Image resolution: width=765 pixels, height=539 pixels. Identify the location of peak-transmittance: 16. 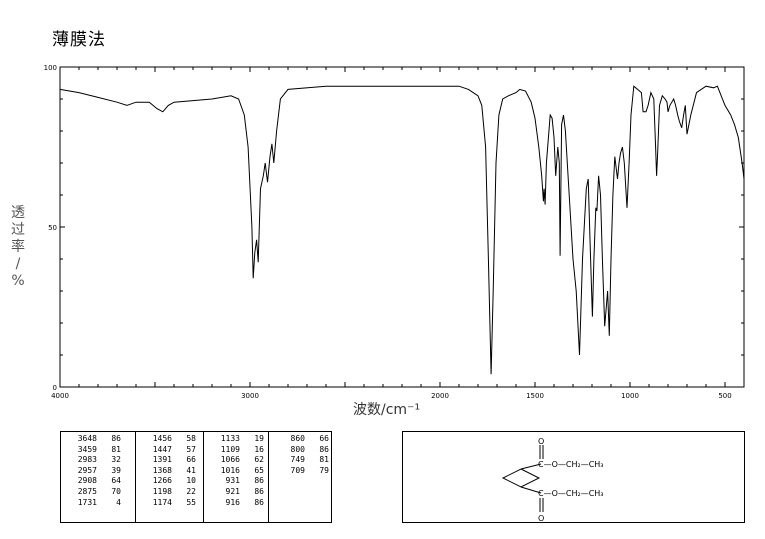
(259, 449).